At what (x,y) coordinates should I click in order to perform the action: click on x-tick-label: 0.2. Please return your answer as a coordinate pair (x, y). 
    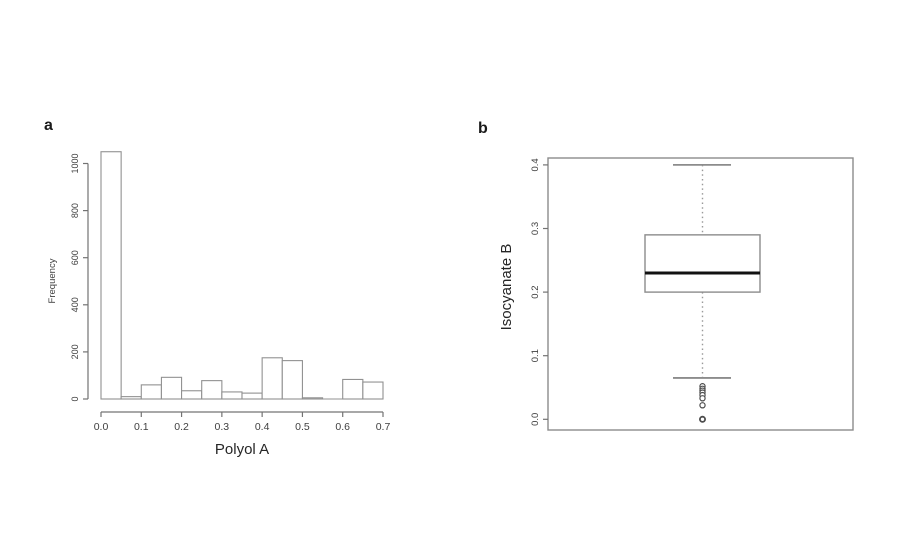
    Looking at the image, I should click on (181, 427).